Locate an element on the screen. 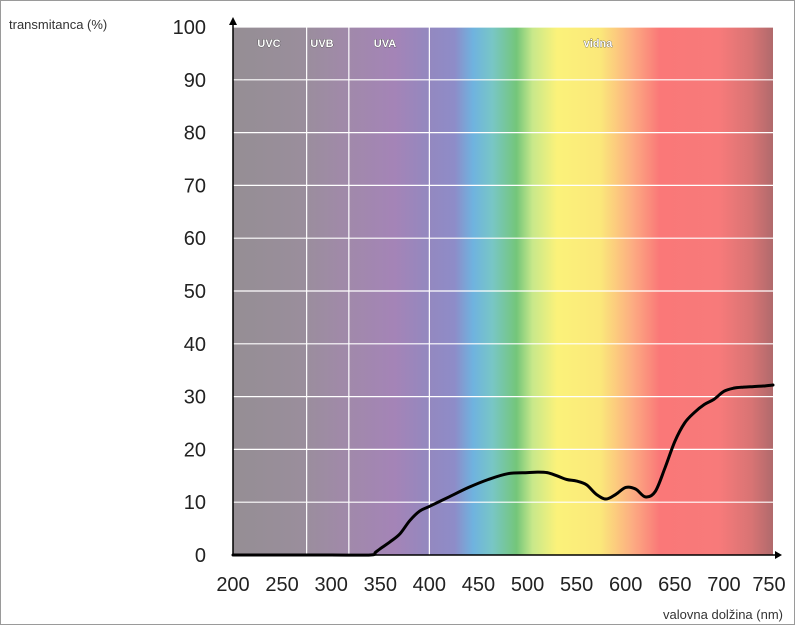 Image resolution: width=795 pixels, height=626 pixels. x-tick-label: 650 is located at coordinates (674, 585).